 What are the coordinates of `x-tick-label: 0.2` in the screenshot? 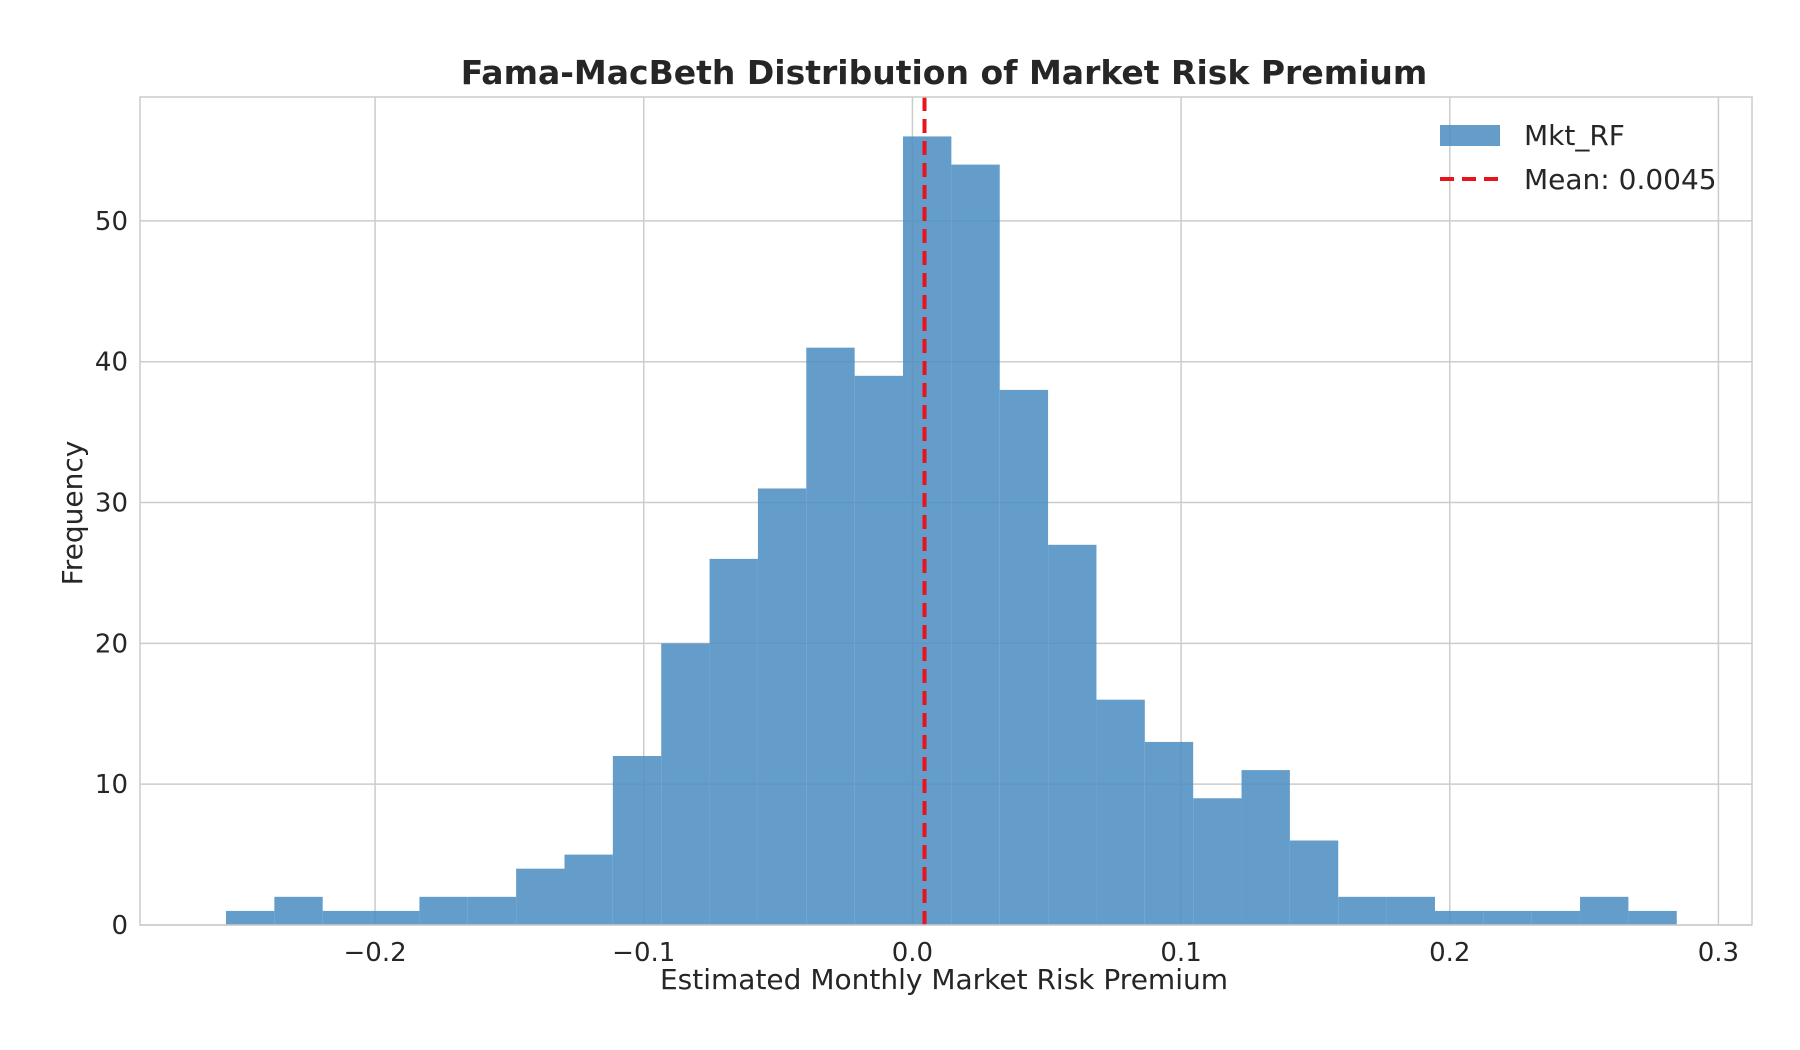 It's located at (1449, 953).